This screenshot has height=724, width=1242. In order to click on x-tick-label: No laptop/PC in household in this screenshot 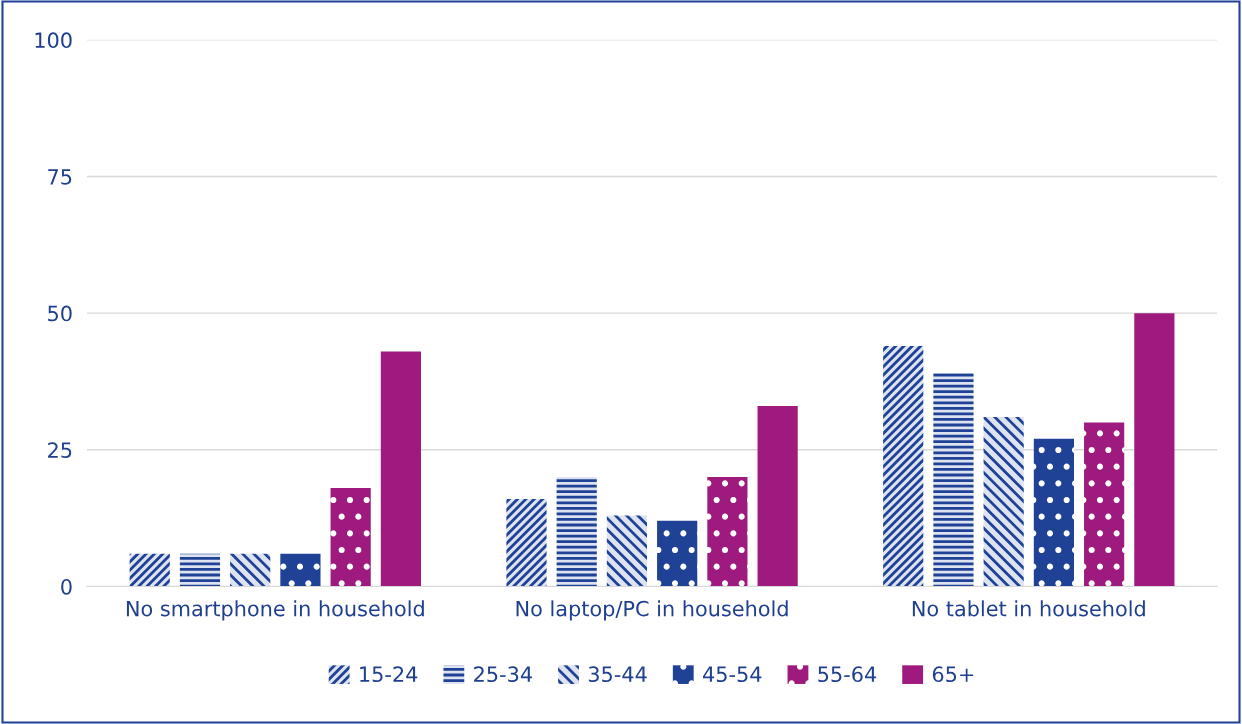, I will do `click(652, 610)`.